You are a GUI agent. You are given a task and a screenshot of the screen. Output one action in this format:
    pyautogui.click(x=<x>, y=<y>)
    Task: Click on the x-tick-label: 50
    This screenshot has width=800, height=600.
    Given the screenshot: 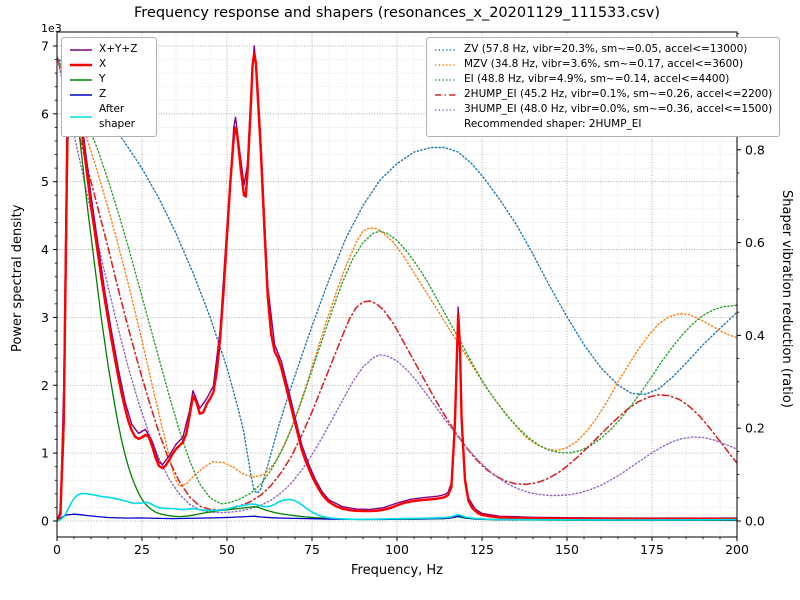 What is the action you would take?
    pyautogui.click(x=227, y=549)
    